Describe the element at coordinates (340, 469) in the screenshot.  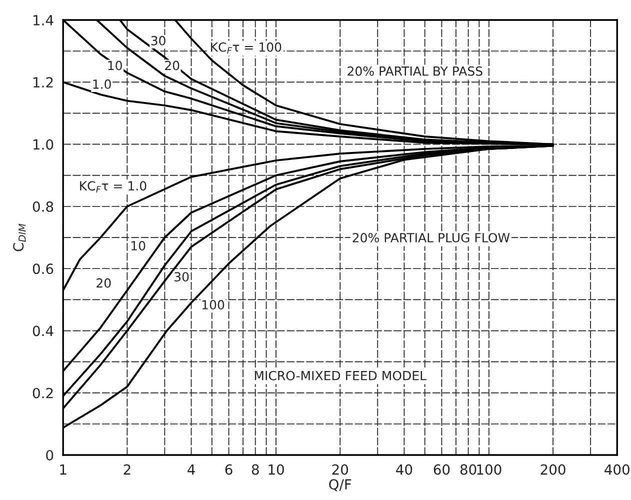
I see `x-tick-label: 20` at that location.